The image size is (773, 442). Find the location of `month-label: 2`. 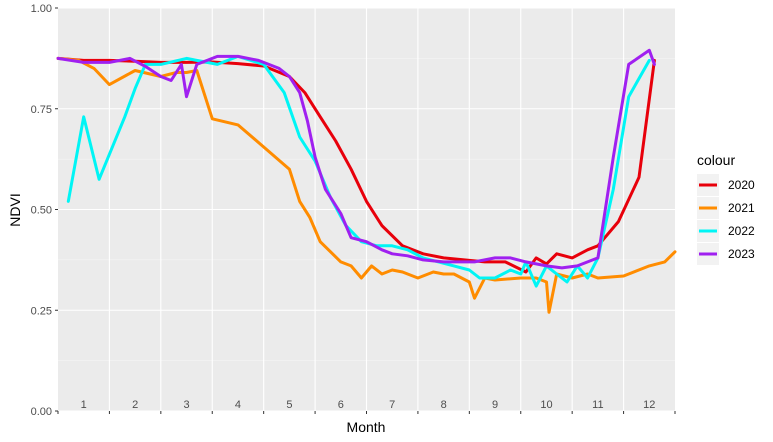

month-label: 2 is located at coordinates (135, 405).